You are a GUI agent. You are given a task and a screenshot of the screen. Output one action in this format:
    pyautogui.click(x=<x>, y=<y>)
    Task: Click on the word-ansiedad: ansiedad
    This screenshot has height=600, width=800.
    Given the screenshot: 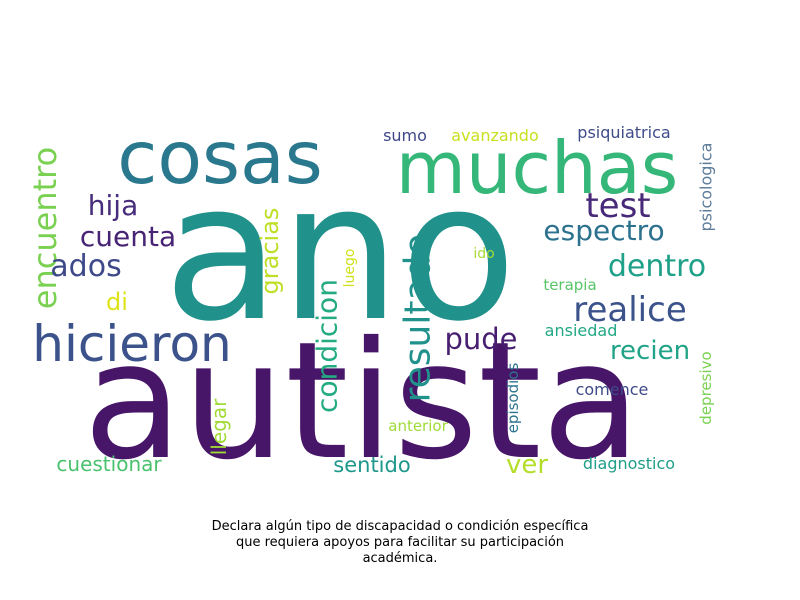 What is the action you would take?
    pyautogui.click(x=581, y=330)
    